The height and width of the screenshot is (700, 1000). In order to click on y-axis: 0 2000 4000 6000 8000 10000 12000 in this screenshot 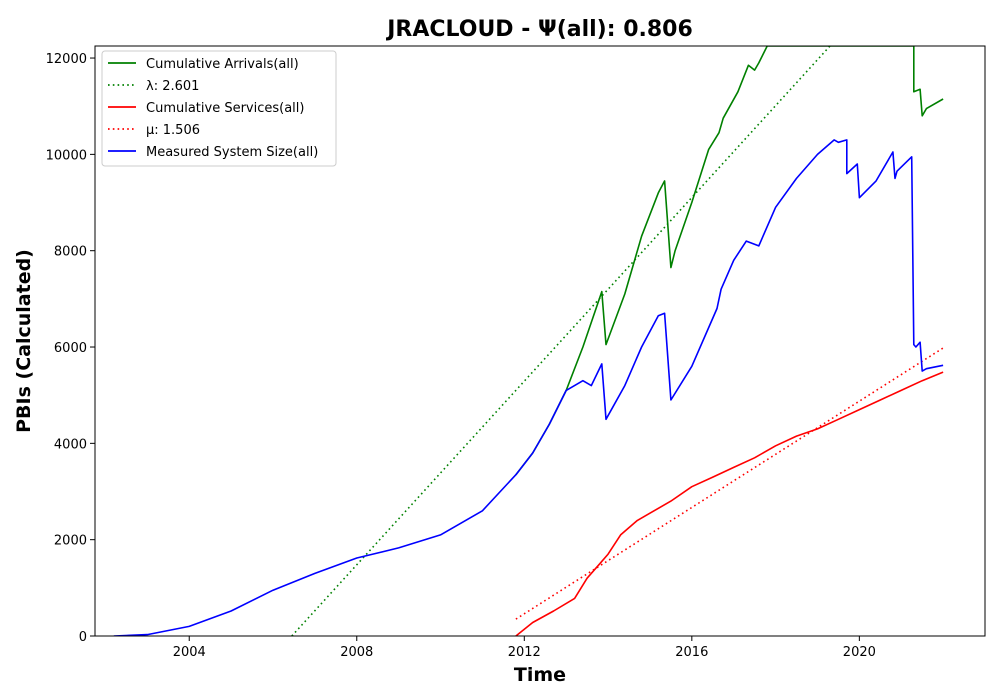, I will do `click(70, 348)`.